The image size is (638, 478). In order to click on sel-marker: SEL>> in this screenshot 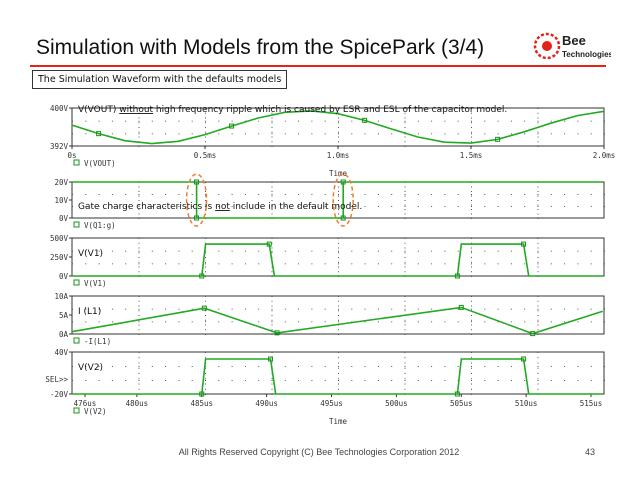, I will do `click(56, 379)`.